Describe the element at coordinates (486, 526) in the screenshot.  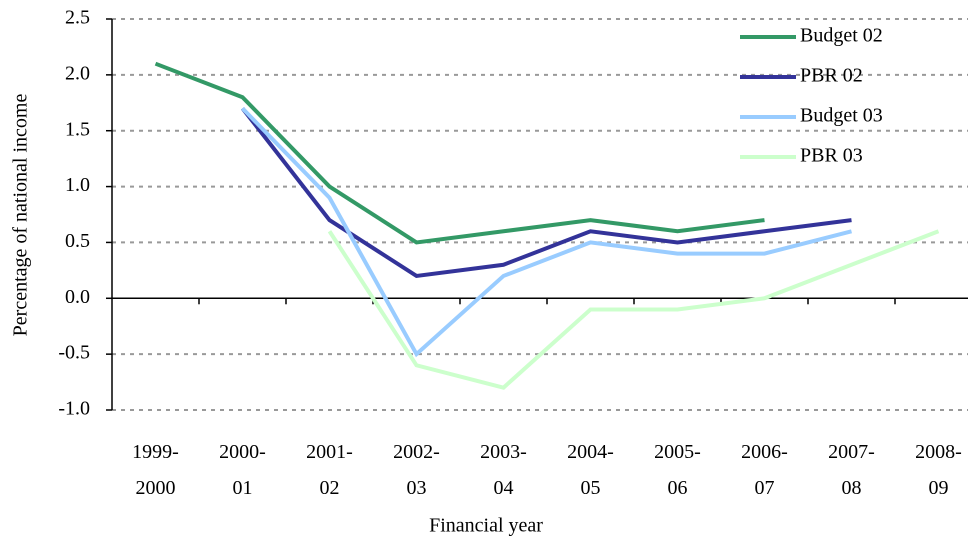
I see `x-axis-label: Financial year` at that location.